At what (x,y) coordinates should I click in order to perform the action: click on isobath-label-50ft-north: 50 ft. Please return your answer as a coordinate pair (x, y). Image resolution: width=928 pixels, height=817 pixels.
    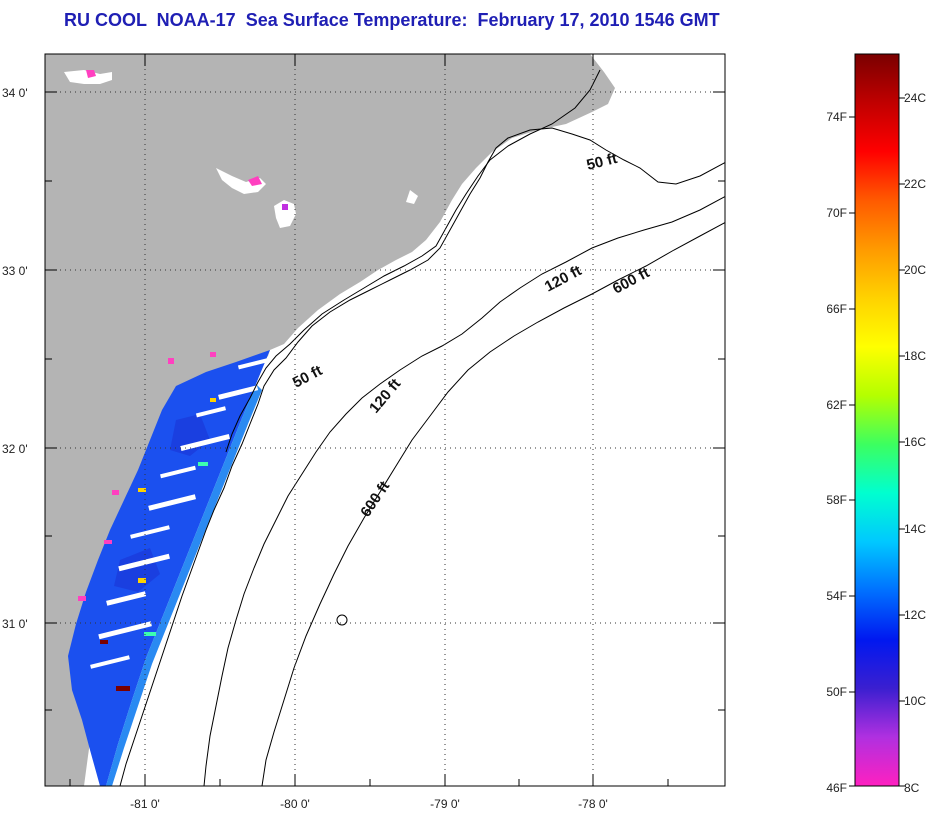
    Looking at the image, I should click on (602, 162).